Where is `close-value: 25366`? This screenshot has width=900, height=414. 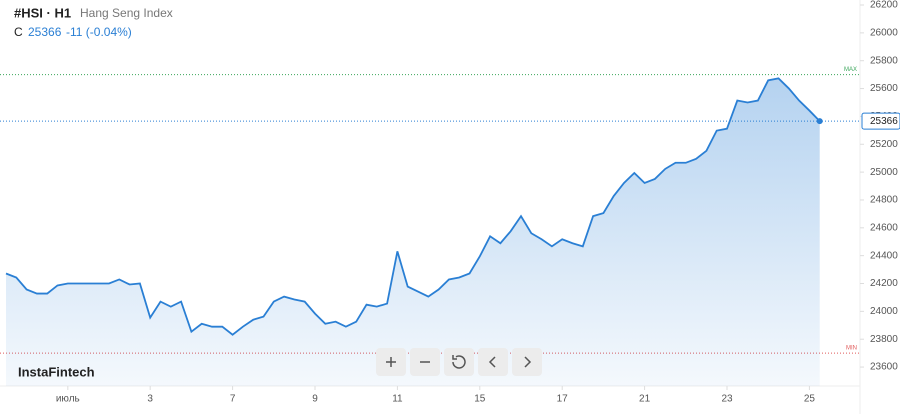
close-value: 25366 is located at coordinates (45, 32).